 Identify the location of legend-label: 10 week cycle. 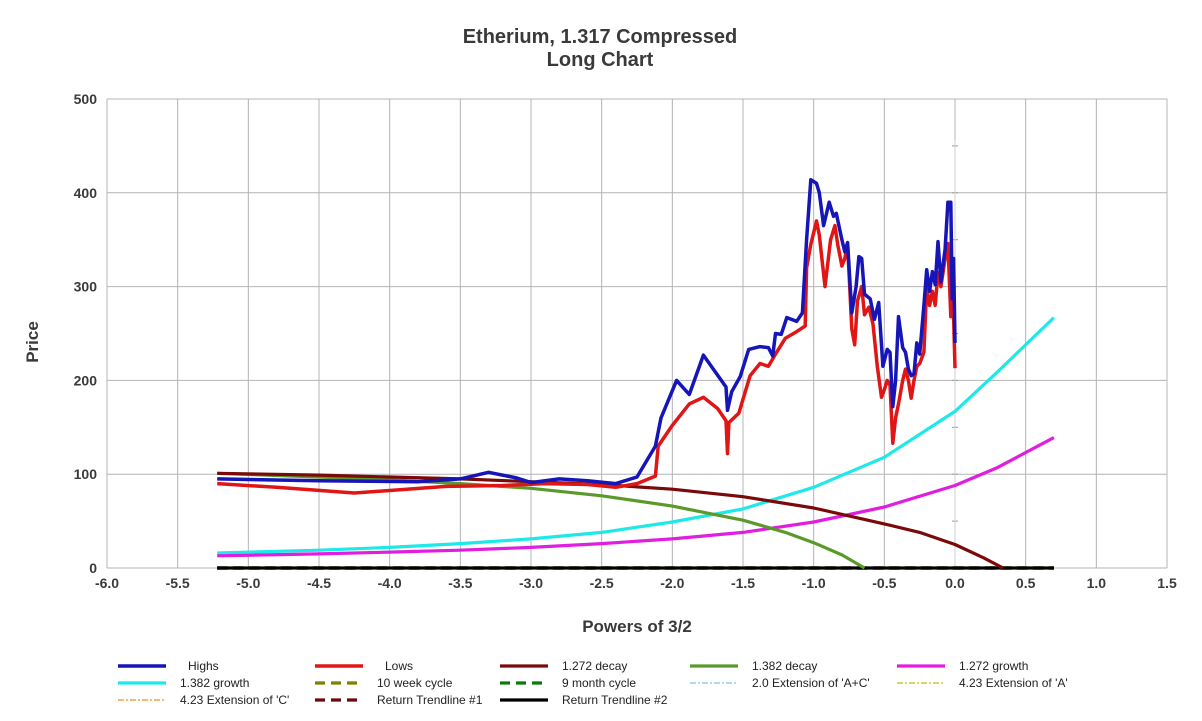
(415, 683).